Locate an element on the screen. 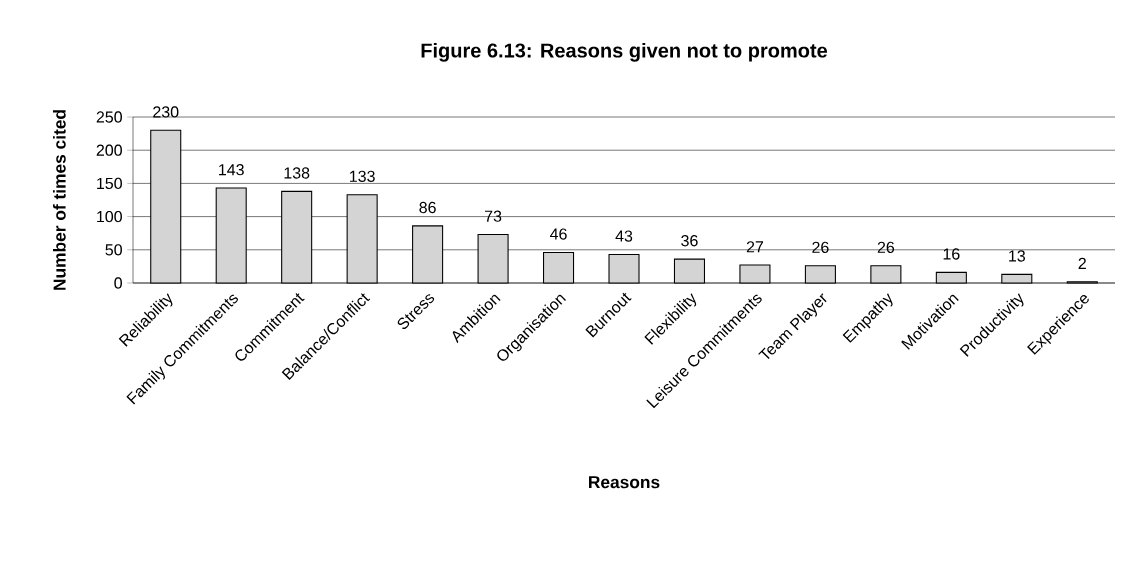 The image size is (1141, 561). data-label: 27 is located at coordinates (755, 247).